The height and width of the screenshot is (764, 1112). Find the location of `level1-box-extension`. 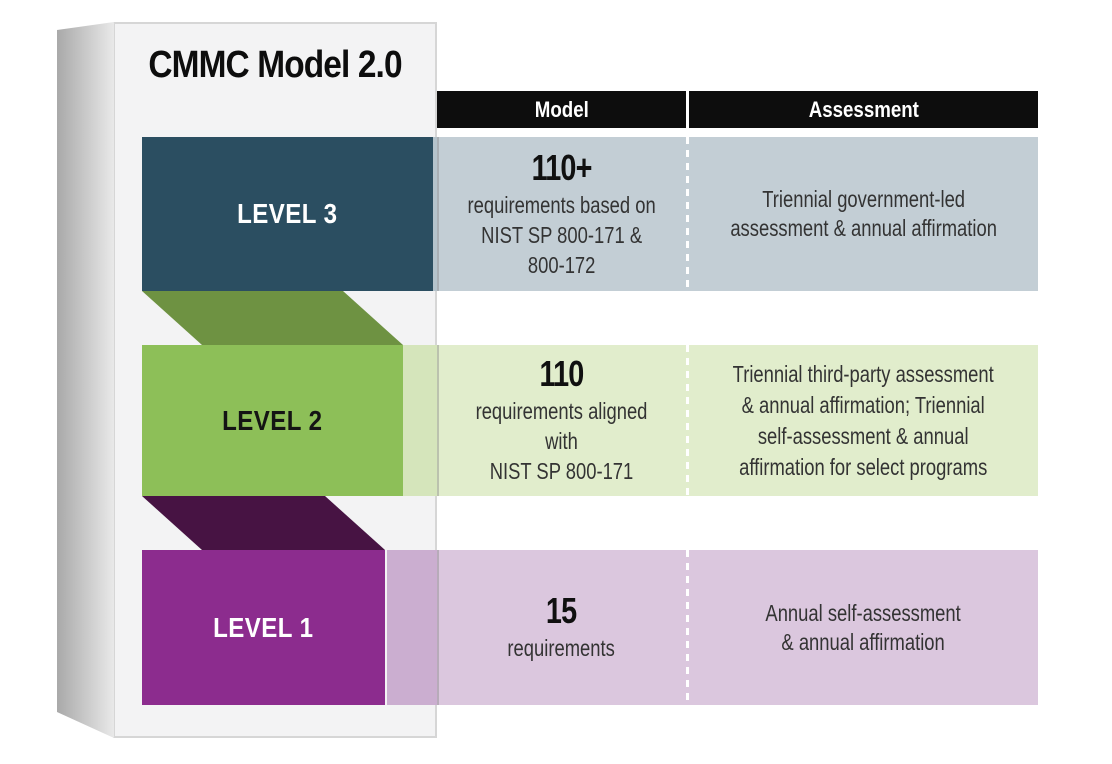

level1-box-extension is located at coordinates (412, 627).